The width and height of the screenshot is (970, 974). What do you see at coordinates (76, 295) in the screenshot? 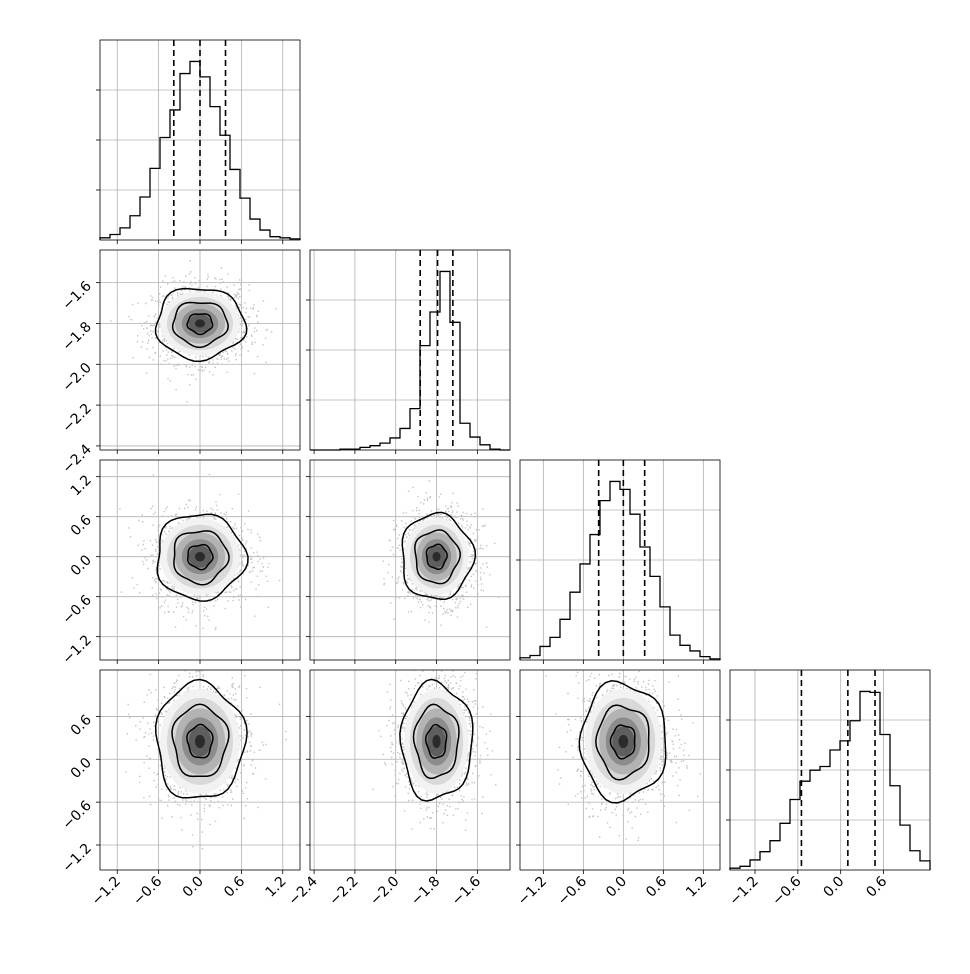
I see `y-tick-label: −1.6` at bounding box center [76, 295].